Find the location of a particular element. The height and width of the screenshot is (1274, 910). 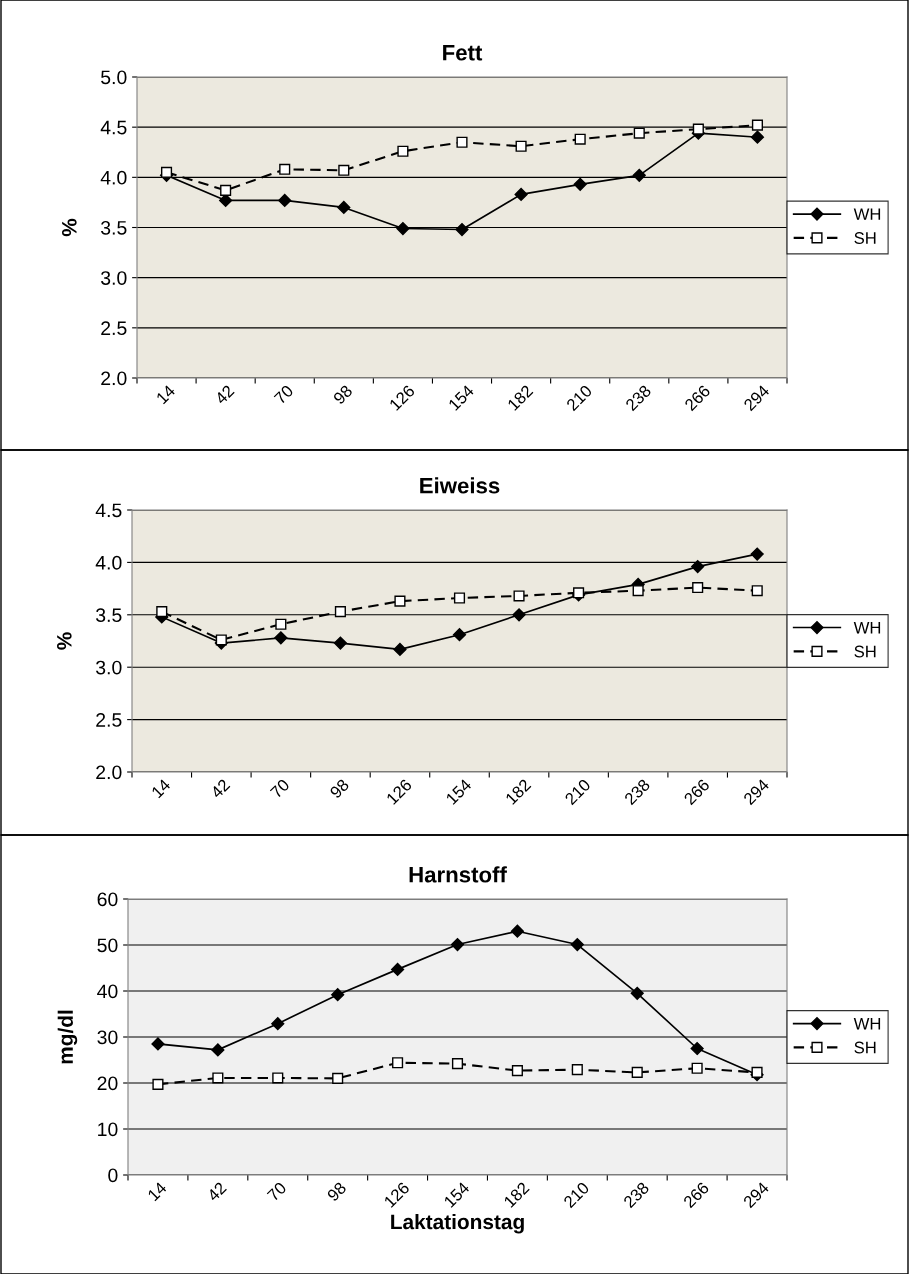

y-tick-label: 30 is located at coordinates (107, 1037).